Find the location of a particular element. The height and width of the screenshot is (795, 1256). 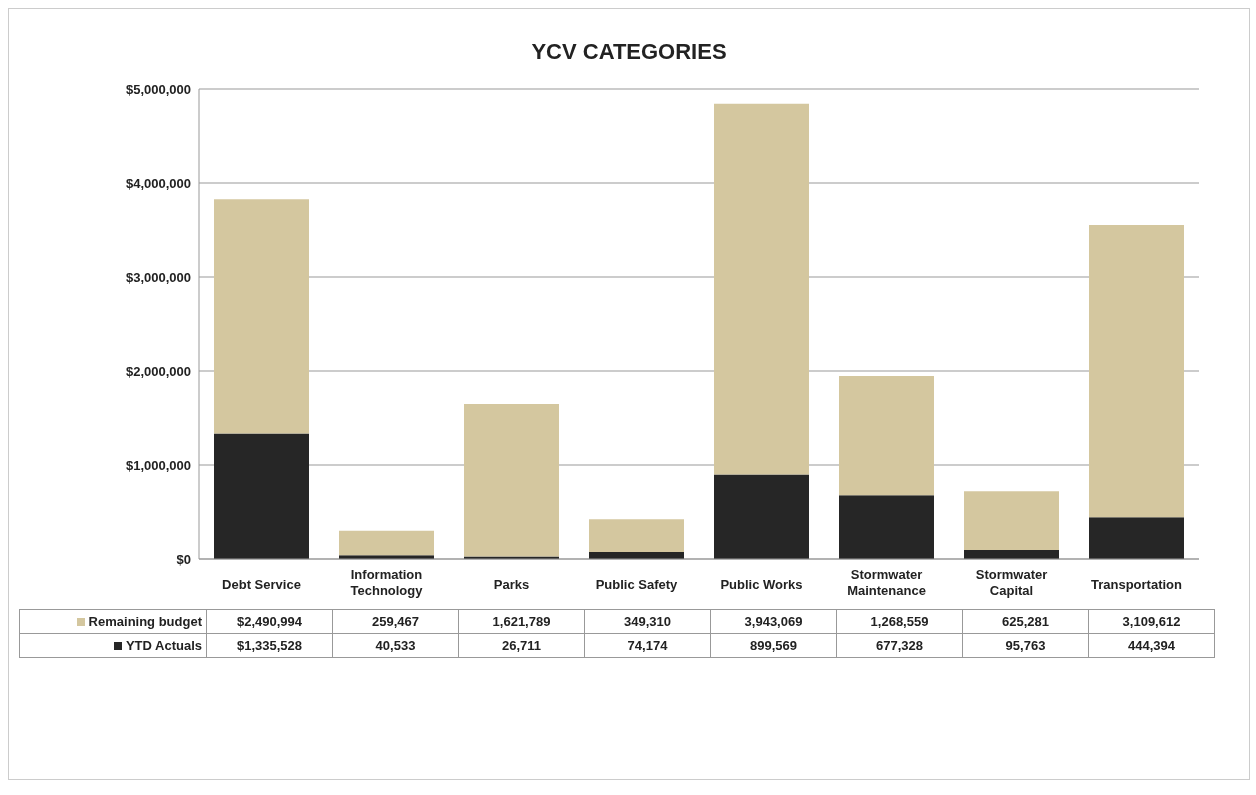

data-label: 3,109,612 is located at coordinates (1151, 621).